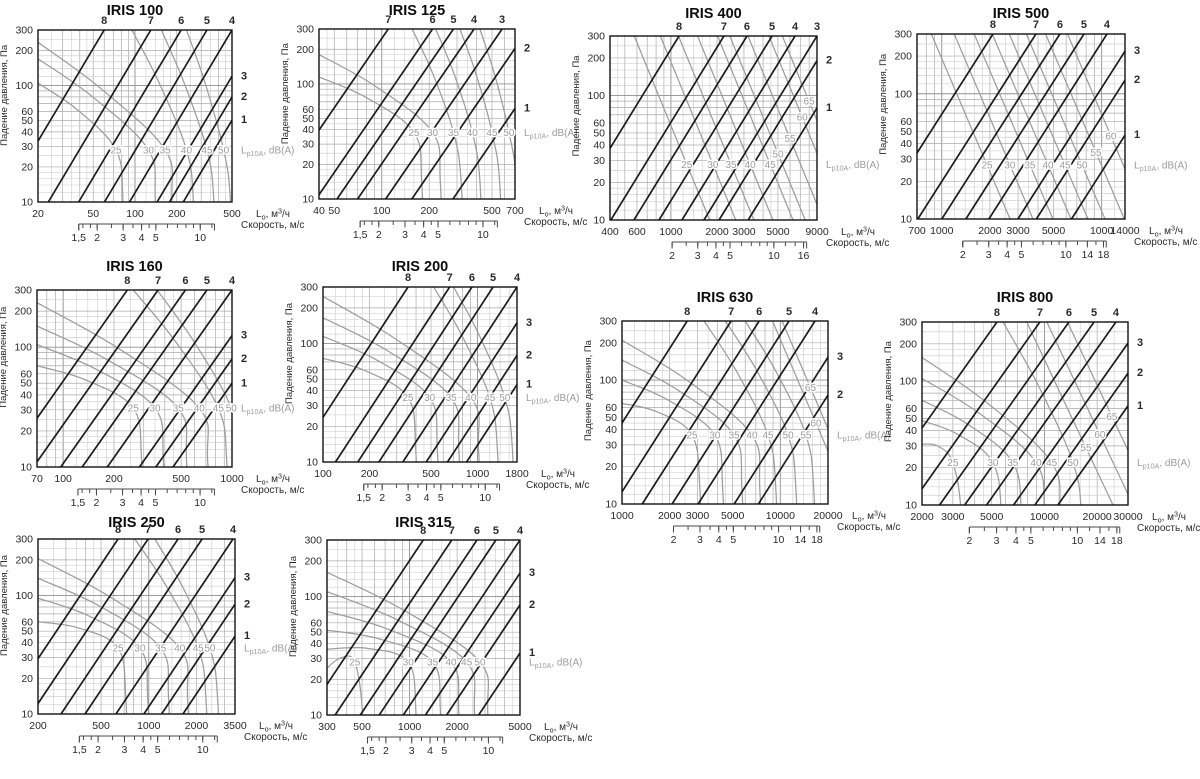  What do you see at coordinates (1097, 517) in the screenshot?
I see `svg-text: 20000` at bounding box center [1097, 517].